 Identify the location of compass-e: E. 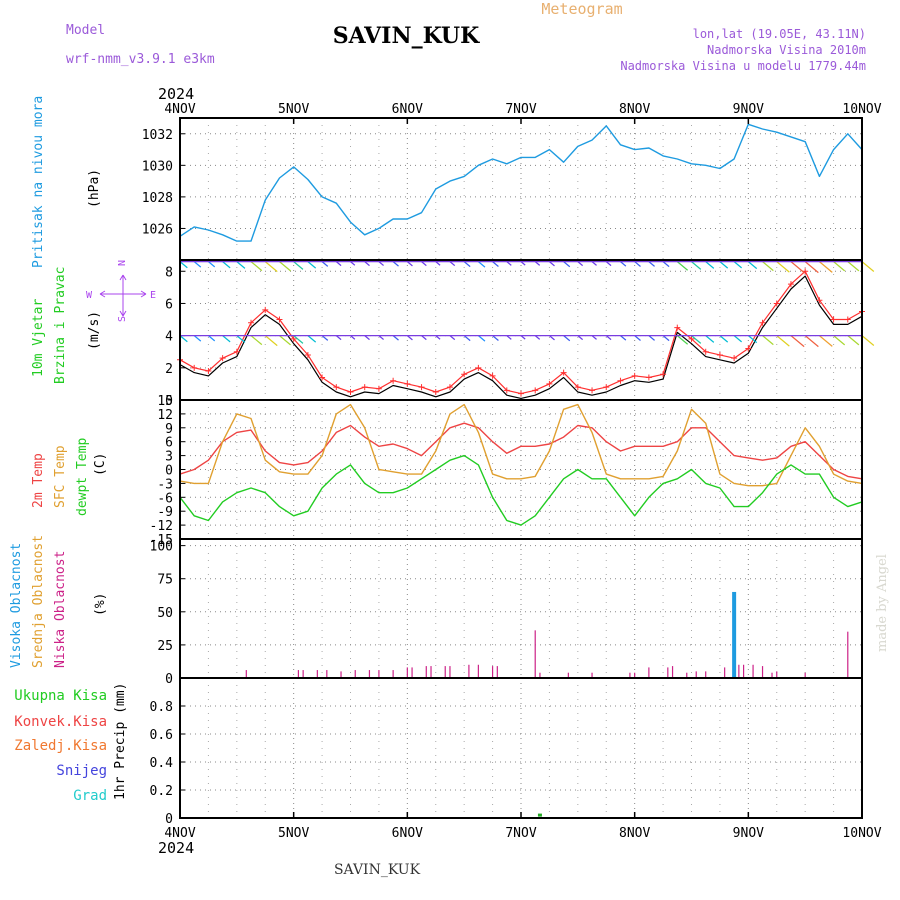
(153, 295).